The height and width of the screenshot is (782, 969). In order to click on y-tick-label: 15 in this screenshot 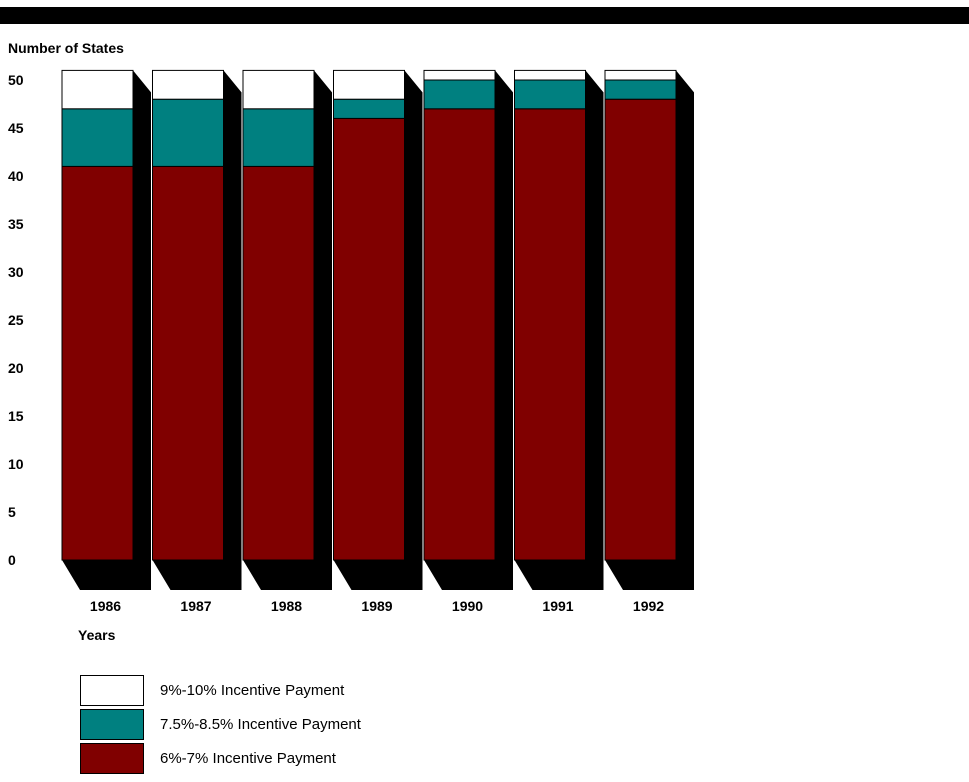, I will do `click(16, 416)`.